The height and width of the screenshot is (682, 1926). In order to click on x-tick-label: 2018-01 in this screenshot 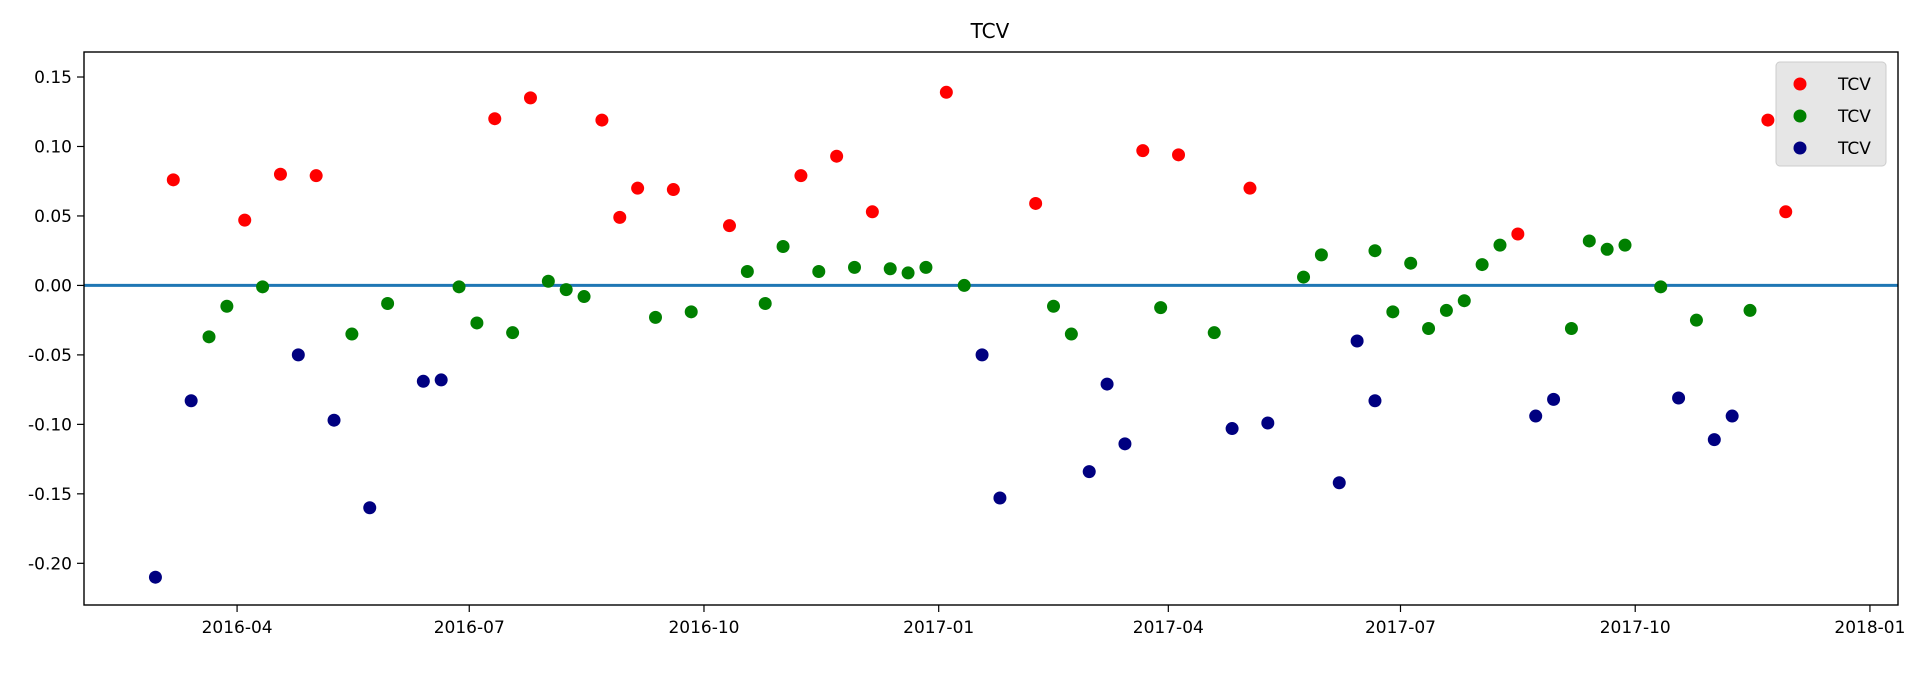, I will do `click(1869, 628)`.